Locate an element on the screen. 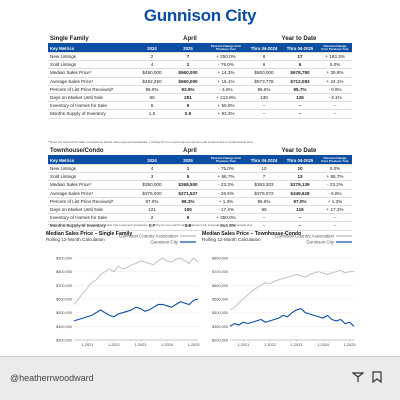  table-cell: 97.0% is located at coordinates (300, 201).